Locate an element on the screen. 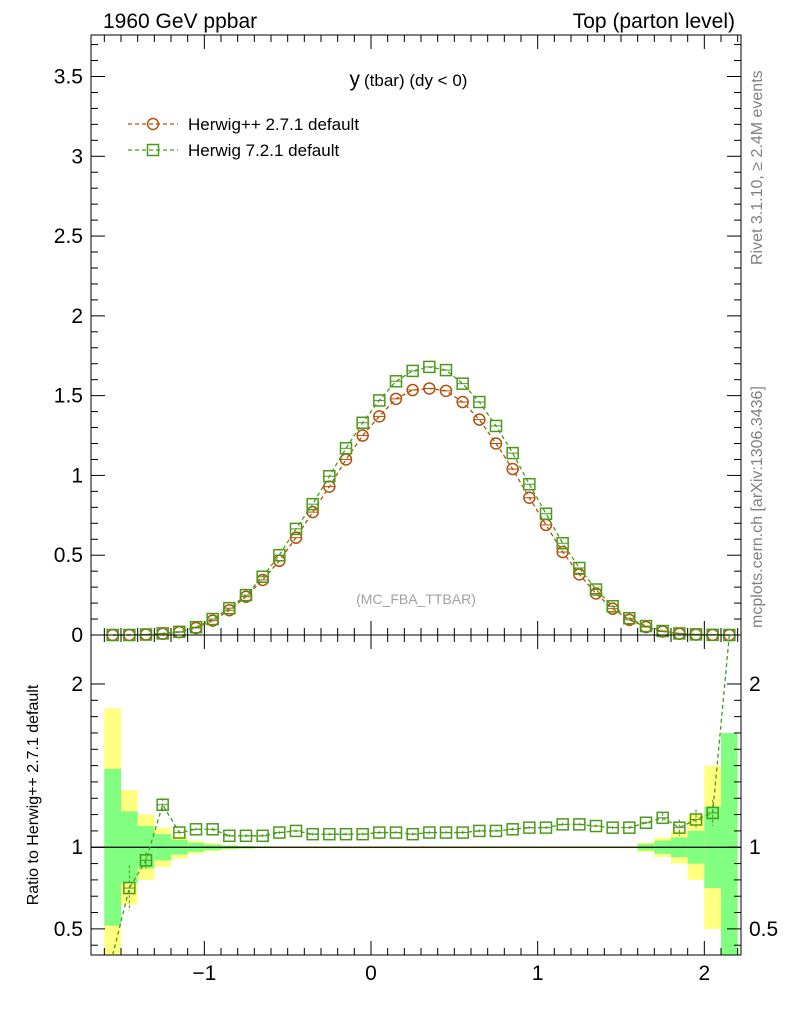 The width and height of the screenshot is (786, 1024). x-tick-label: 0 is located at coordinates (371, 973).